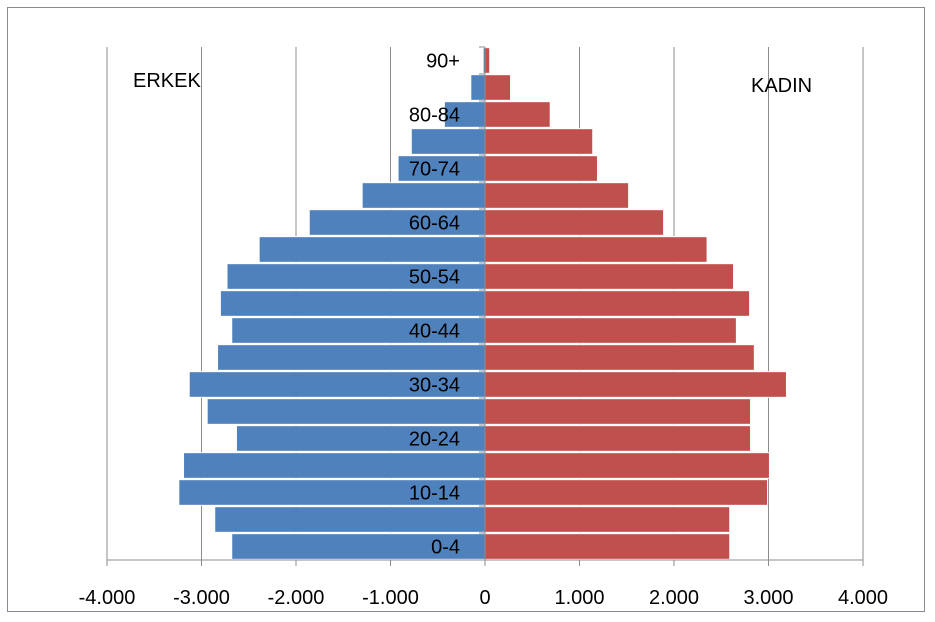 The width and height of the screenshot is (935, 622). Describe the element at coordinates (487, 60) in the screenshot. I see `bar-kadin-90+` at that location.